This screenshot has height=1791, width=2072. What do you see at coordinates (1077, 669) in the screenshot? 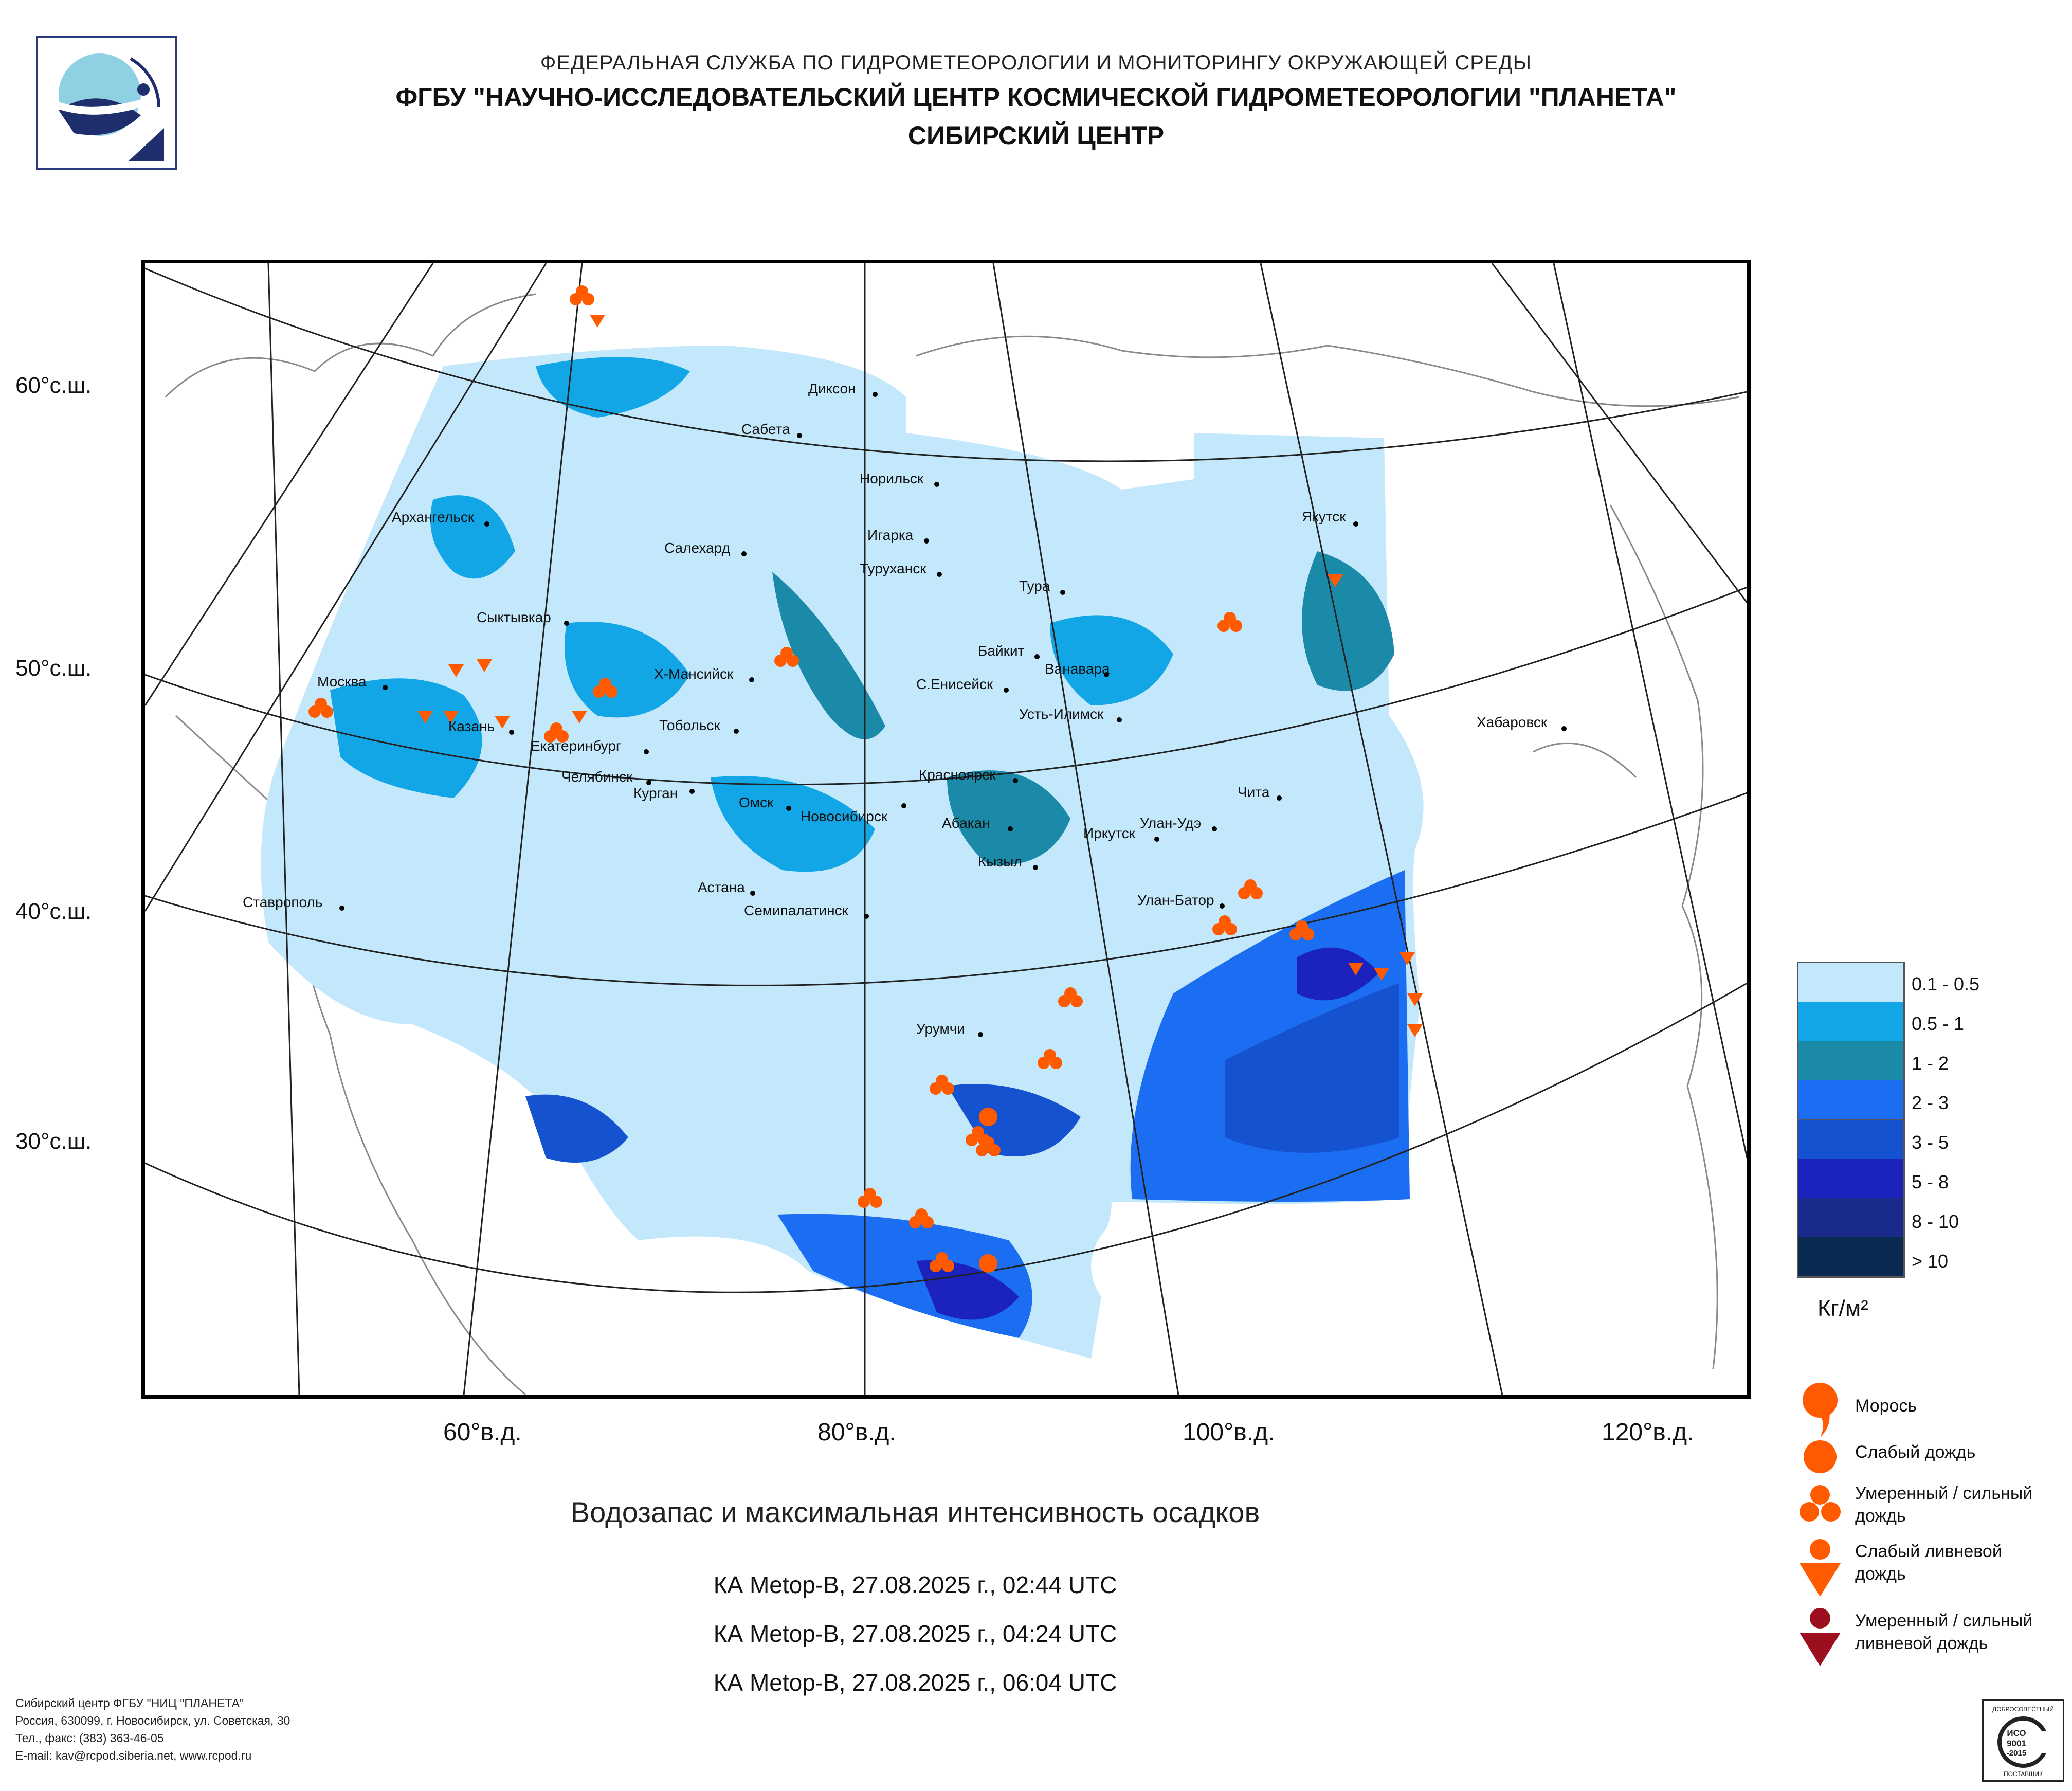
I see `city-label: Ванавара` at bounding box center [1077, 669].